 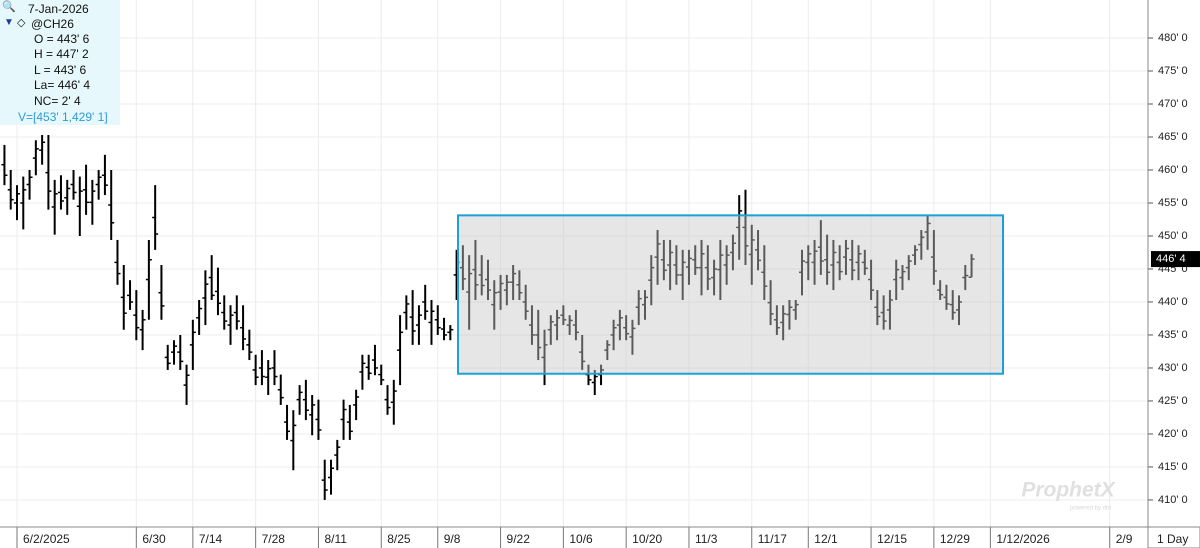 I want to click on info-symbol: @CH26, so click(x=52, y=24).